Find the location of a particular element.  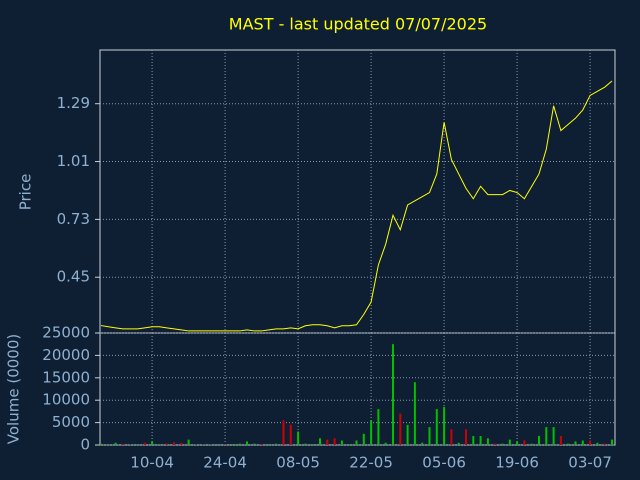

y-tick-label: 5000 is located at coordinates (71, 422).